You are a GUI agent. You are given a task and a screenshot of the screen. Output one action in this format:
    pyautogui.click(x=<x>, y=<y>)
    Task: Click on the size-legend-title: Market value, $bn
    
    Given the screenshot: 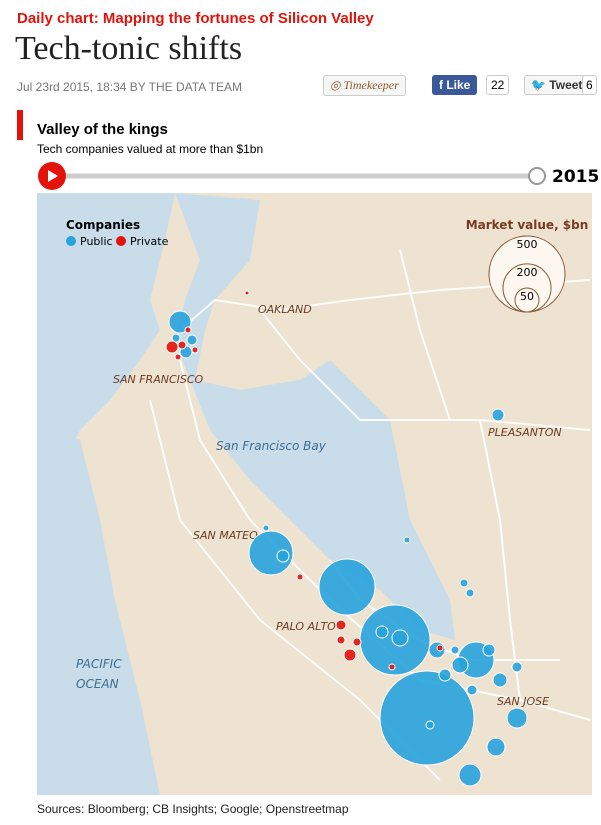 What is the action you would take?
    pyautogui.click(x=527, y=225)
    